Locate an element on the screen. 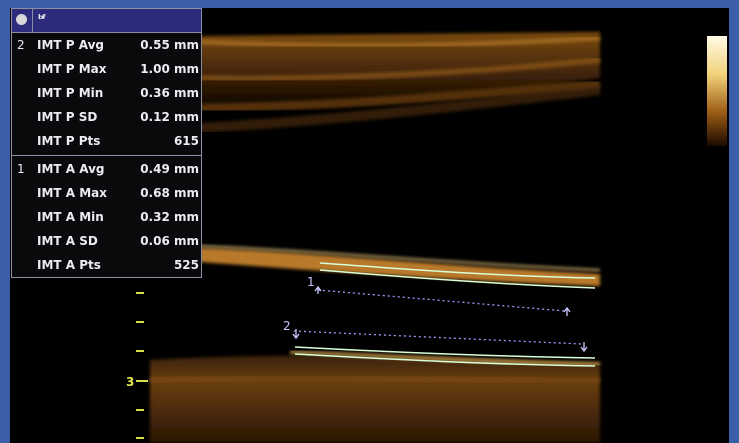  header-divider is located at coordinates (32, 20).